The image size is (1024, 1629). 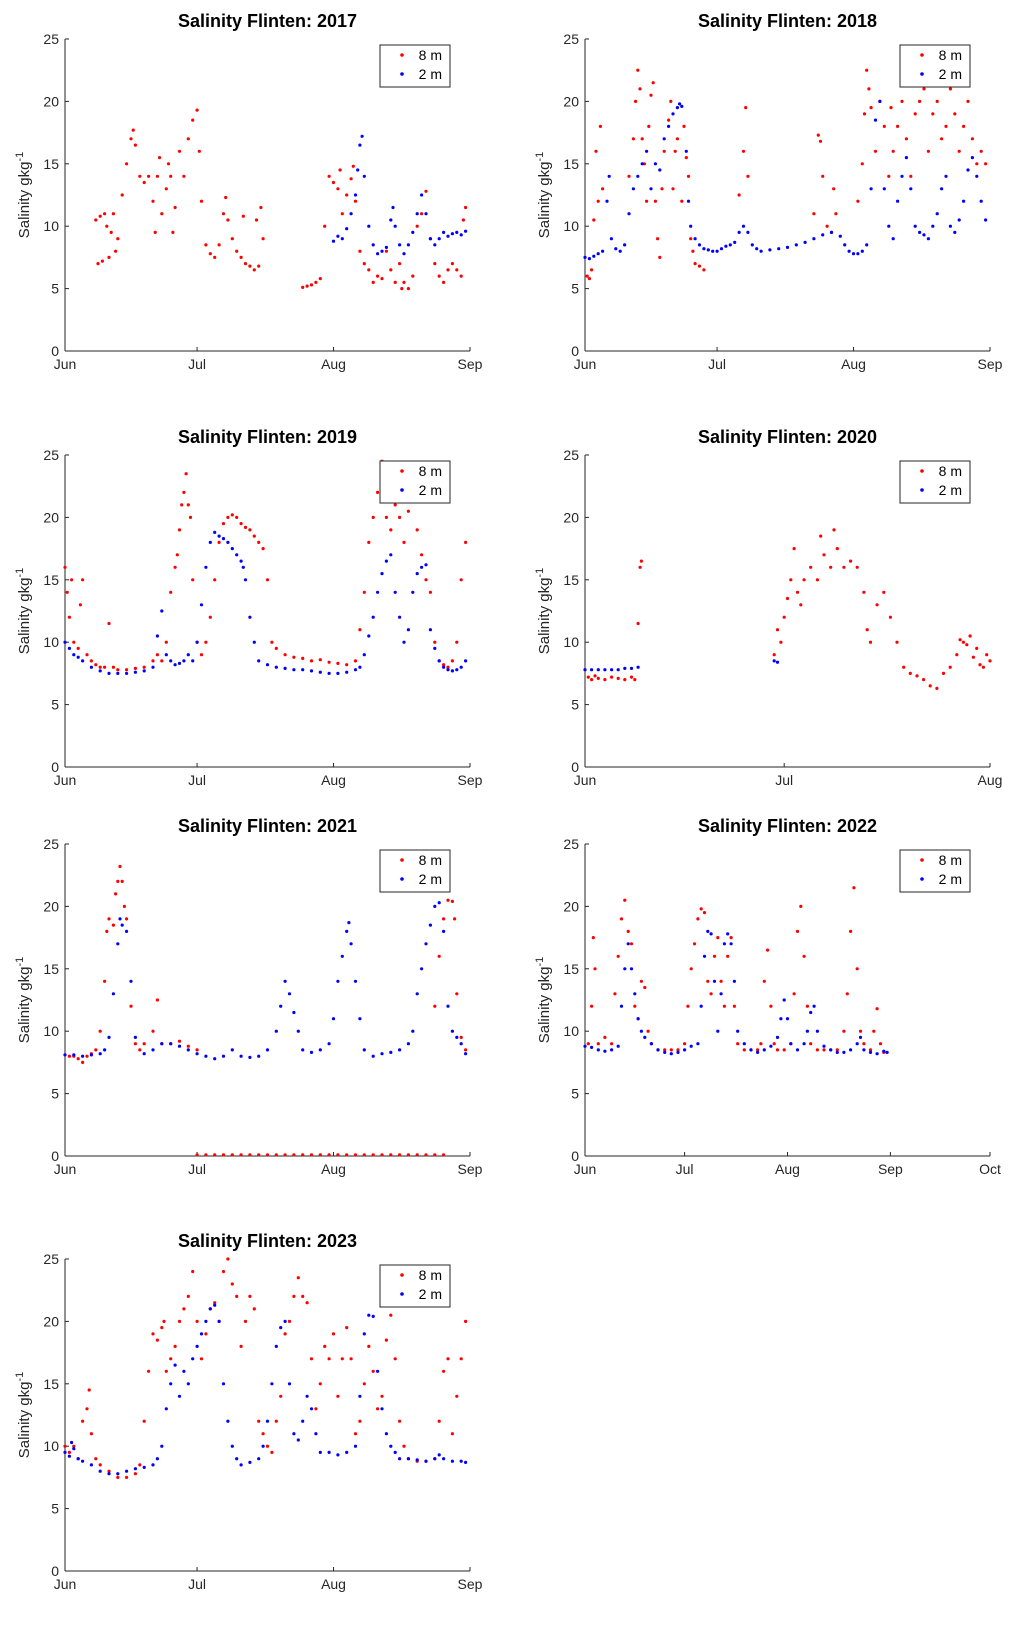 I want to click on x-tick-label: Jul, so click(x=197, y=1169).